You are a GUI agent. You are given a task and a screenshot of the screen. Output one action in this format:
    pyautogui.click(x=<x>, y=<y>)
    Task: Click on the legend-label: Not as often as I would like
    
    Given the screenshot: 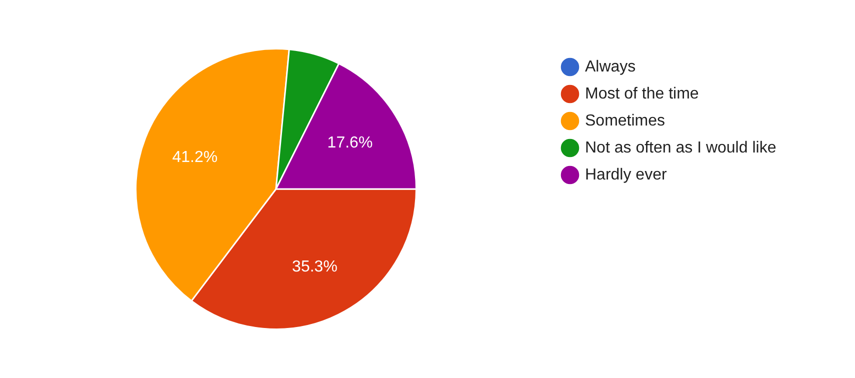 What is the action you would take?
    pyautogui.click(x=680, y=147)
    